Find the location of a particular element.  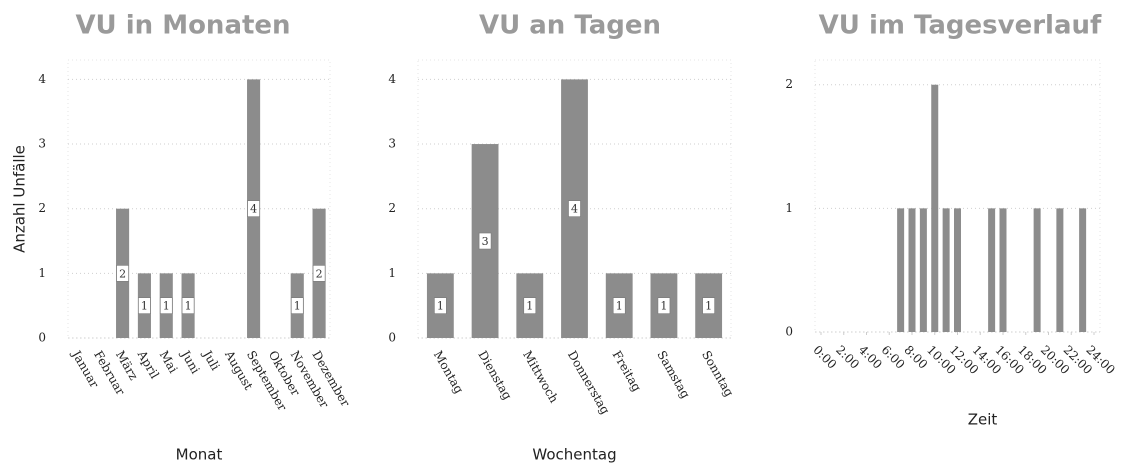

x-tick-label: Juni is located at coordinates (189, 362).